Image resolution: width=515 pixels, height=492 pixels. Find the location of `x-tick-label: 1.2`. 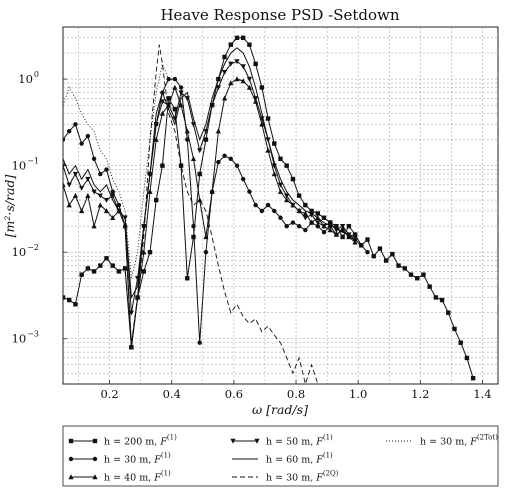

x-tick-label: 1.2 is located at coordinates (420, 394).